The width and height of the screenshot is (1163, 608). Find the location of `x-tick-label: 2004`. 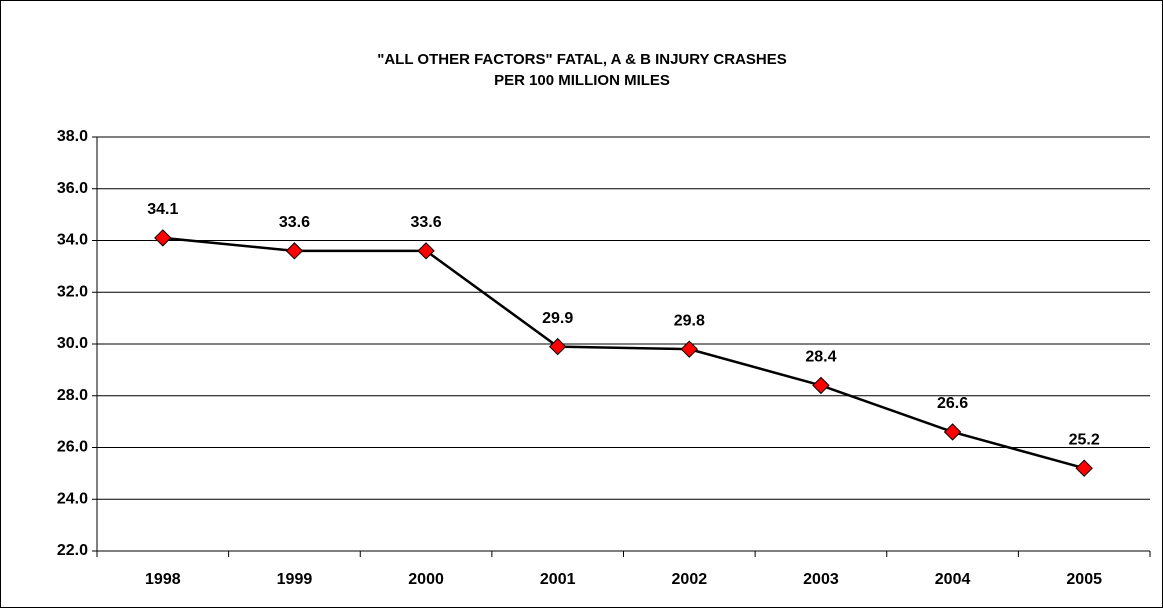

x-tick-label: 2004 is located at coordinates (953, 579).